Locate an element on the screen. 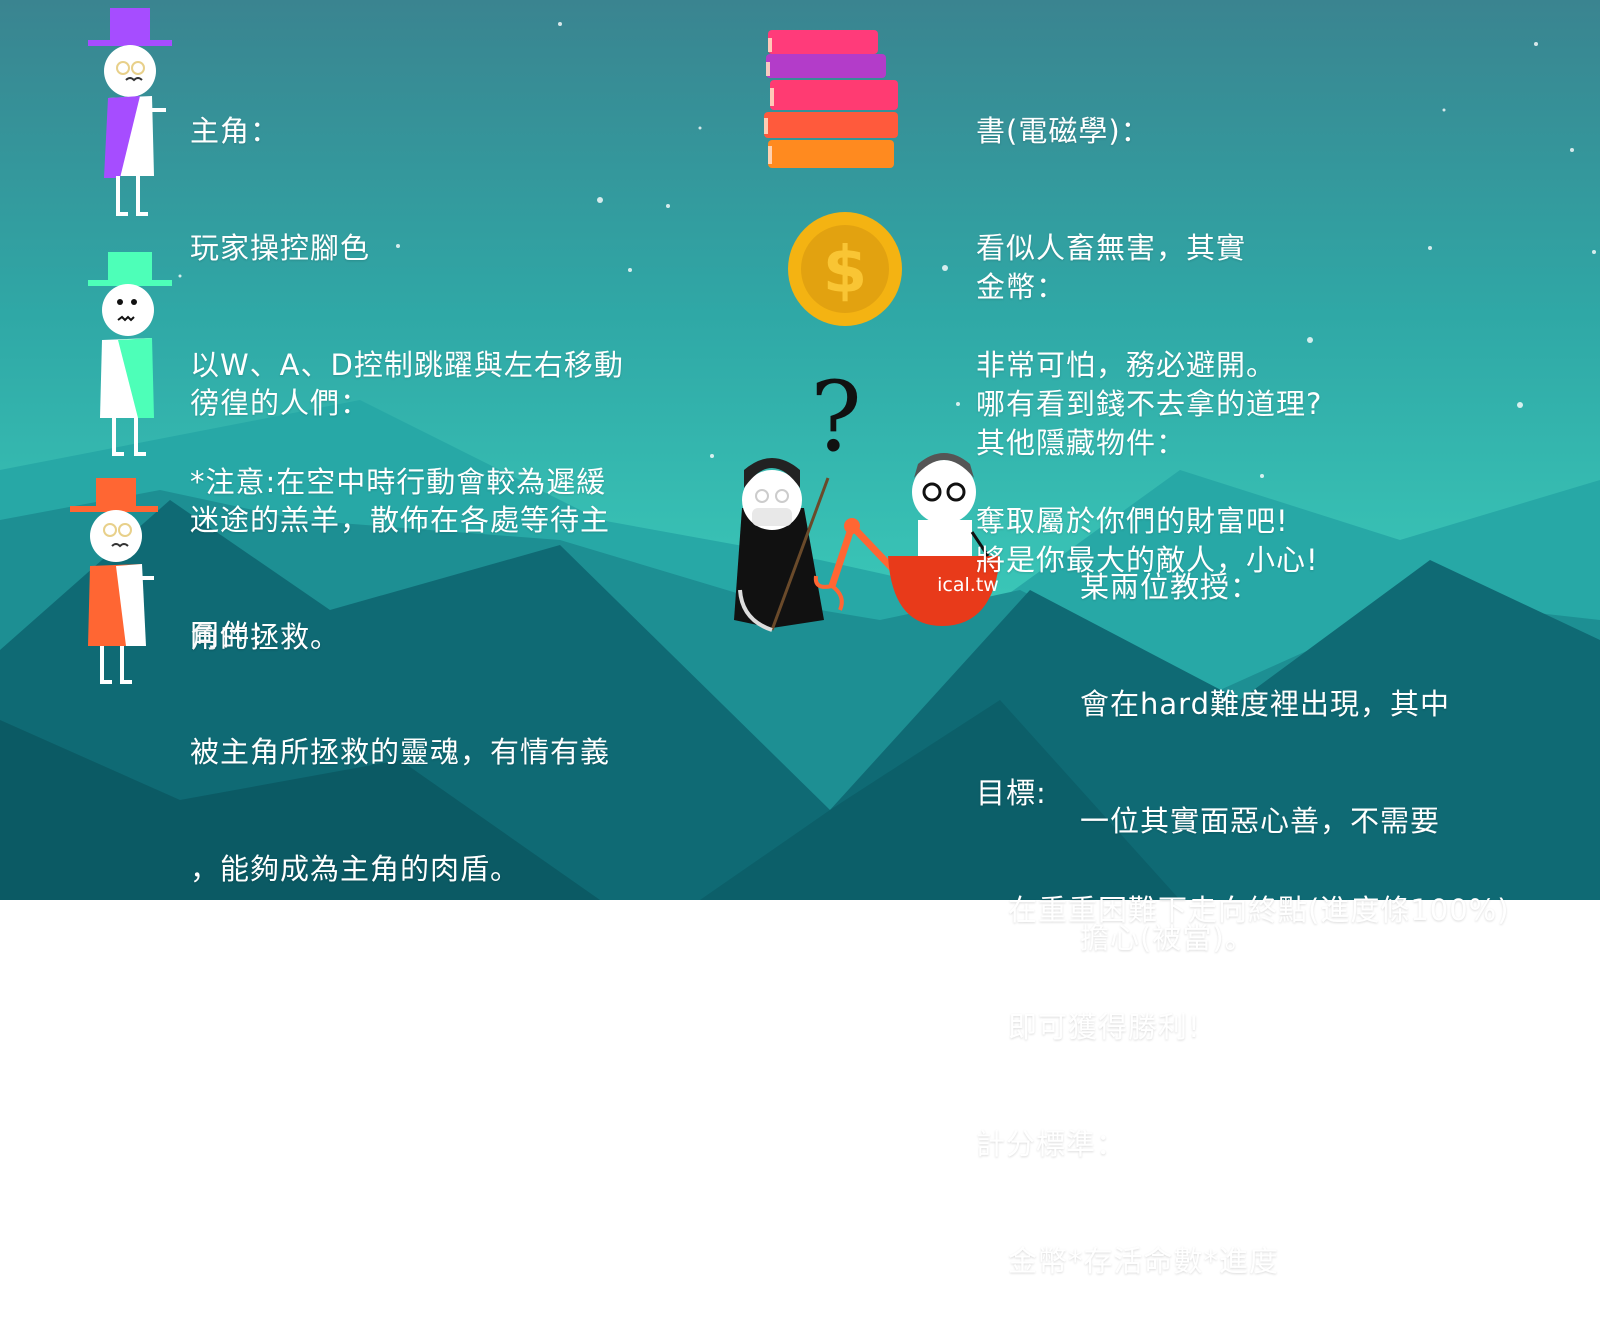 This screenshot has width=1600, height=1320. mountain-foreground is located at coordinates (300, 810).